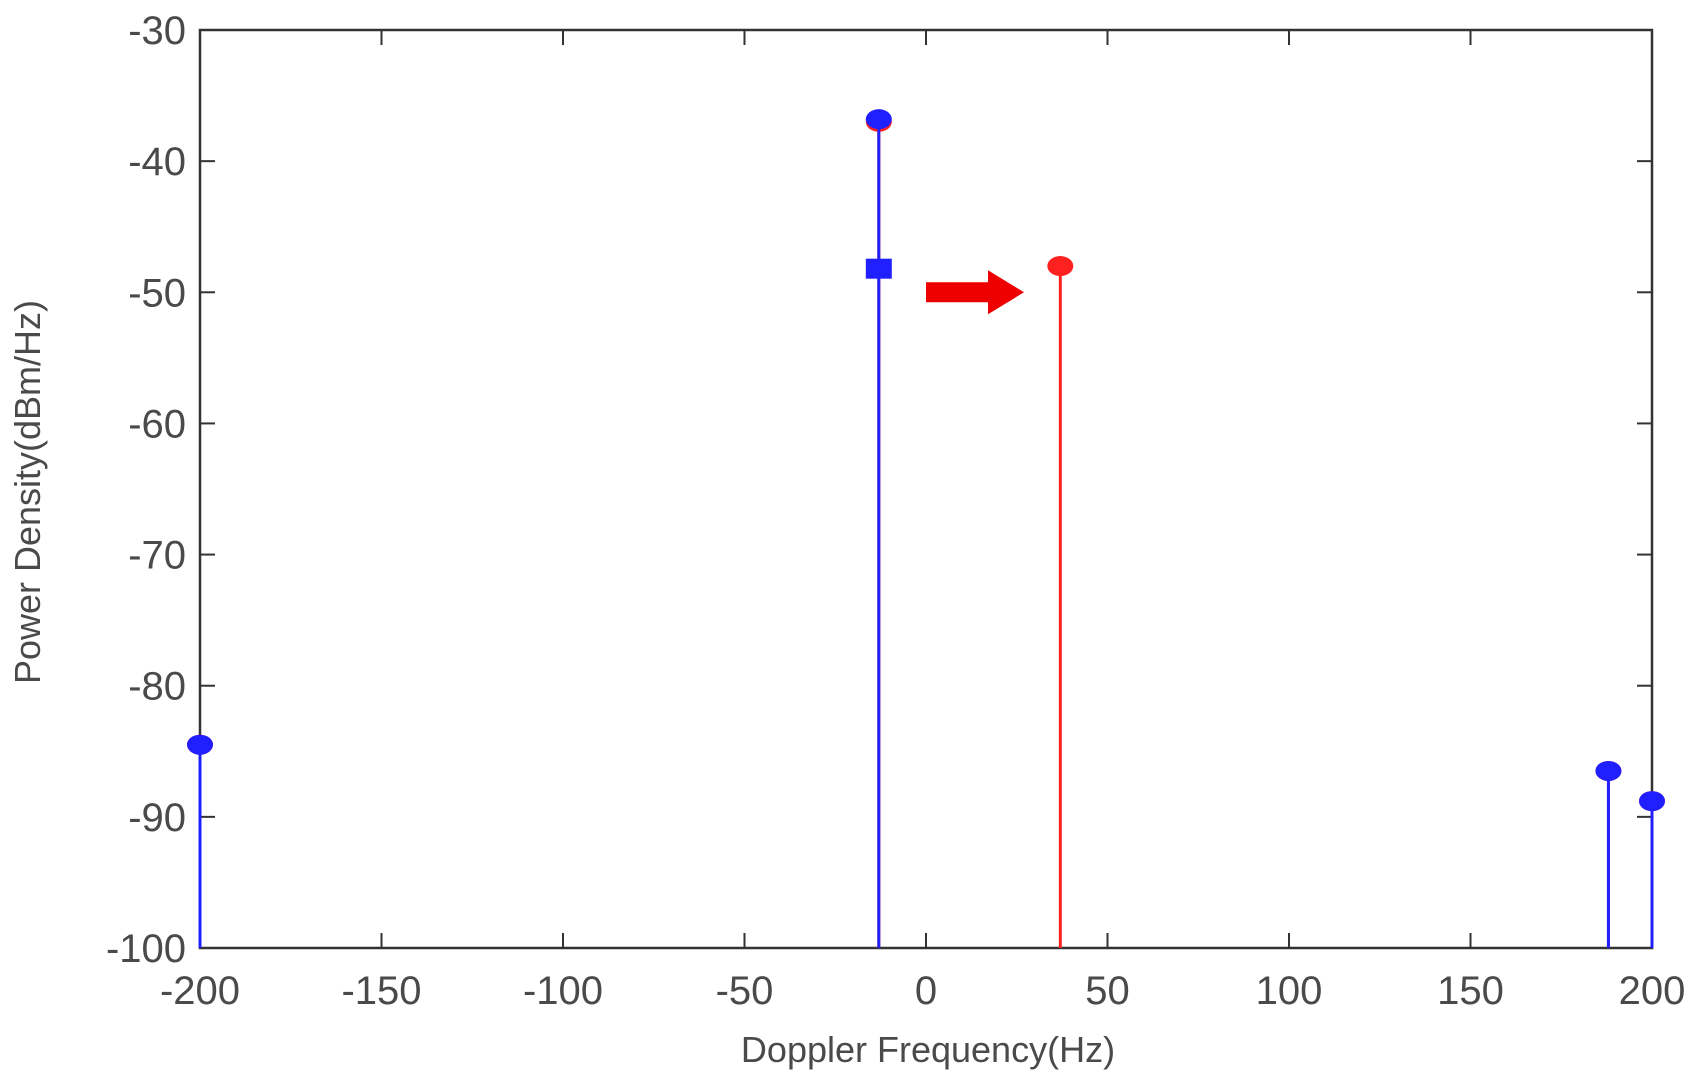  Describe the element at coordinates (926, 991) in the screenshot. I see `x-tick-label: 0` at that location.